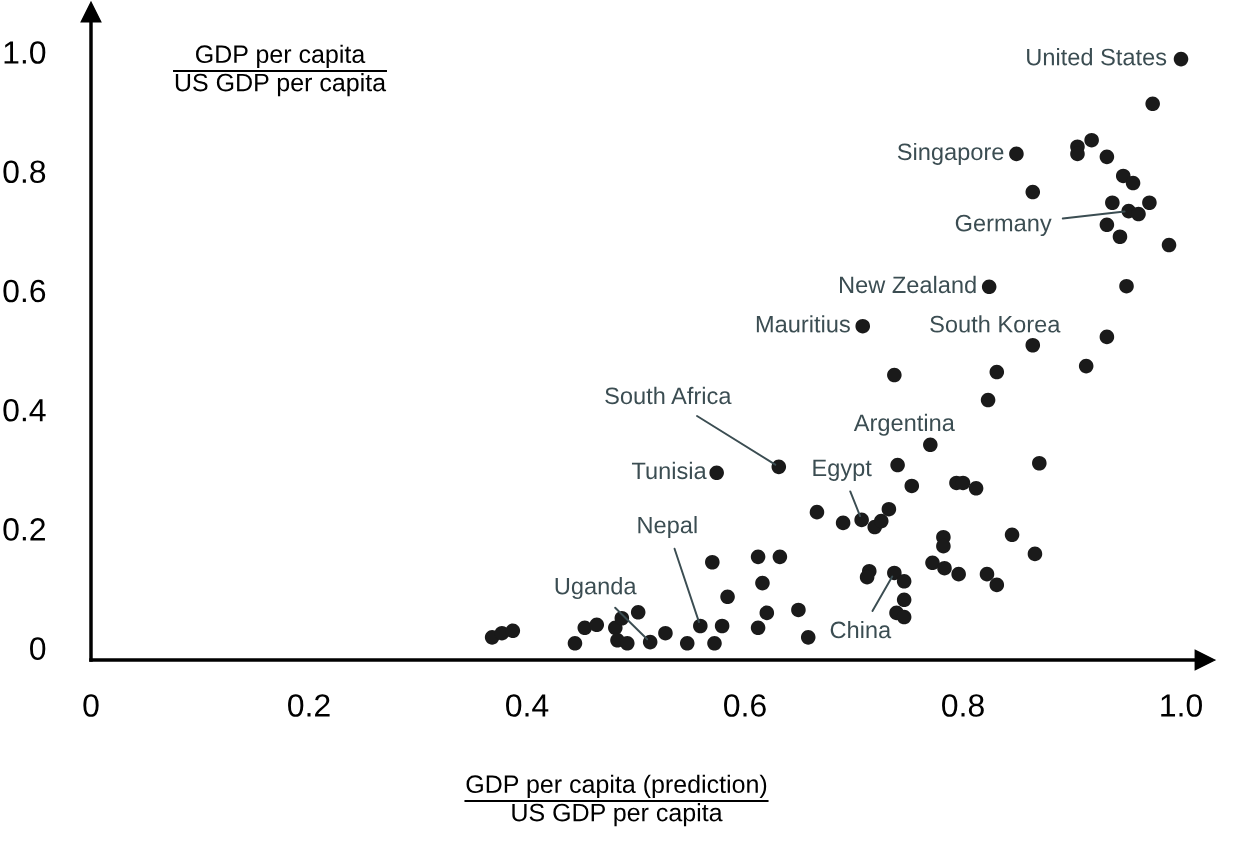  Describe the element at coordinates (309, 705) in the screenshot. I see `x-tick-label: 0.2` at that location.